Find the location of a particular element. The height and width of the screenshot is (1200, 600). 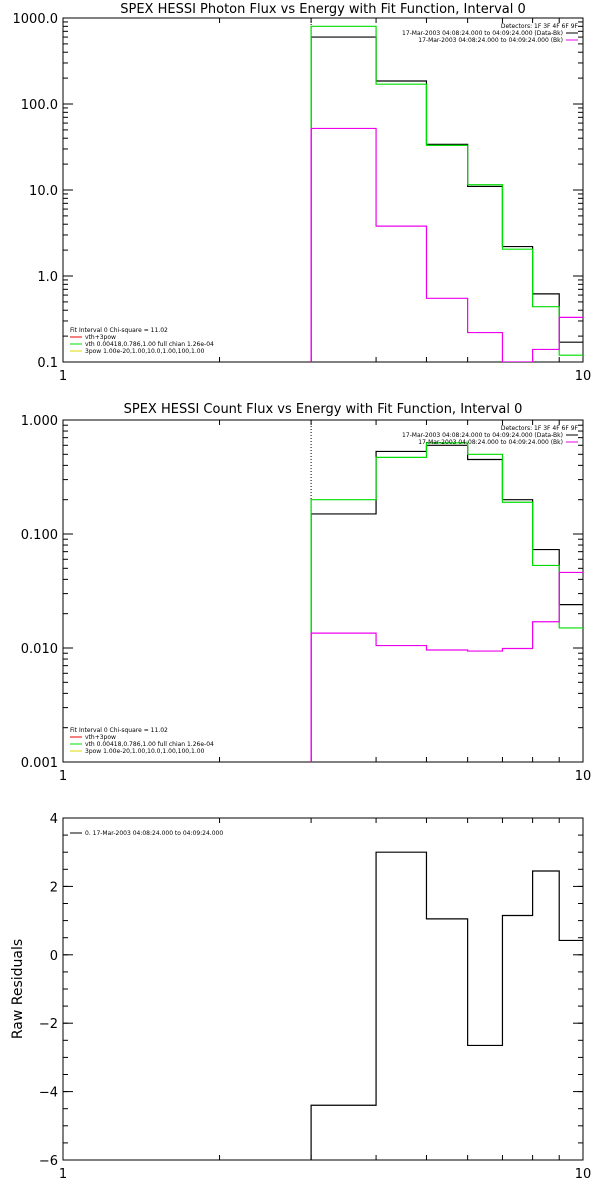

y-tick-label: 1.0 is located at coordinates (47, 277).